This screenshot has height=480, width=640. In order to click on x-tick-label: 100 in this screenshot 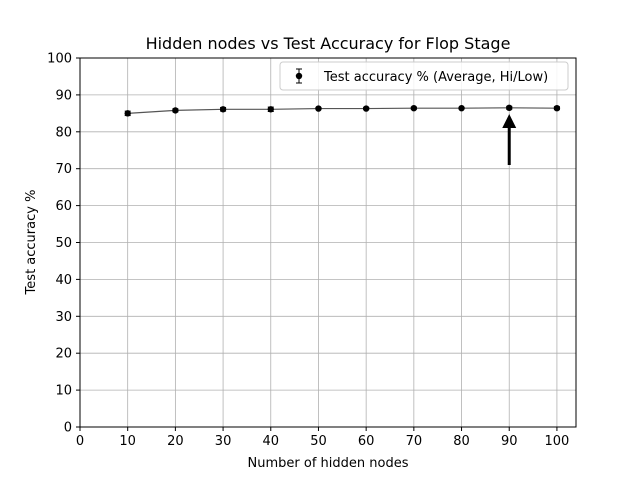, I will do `click(557, 441)`.